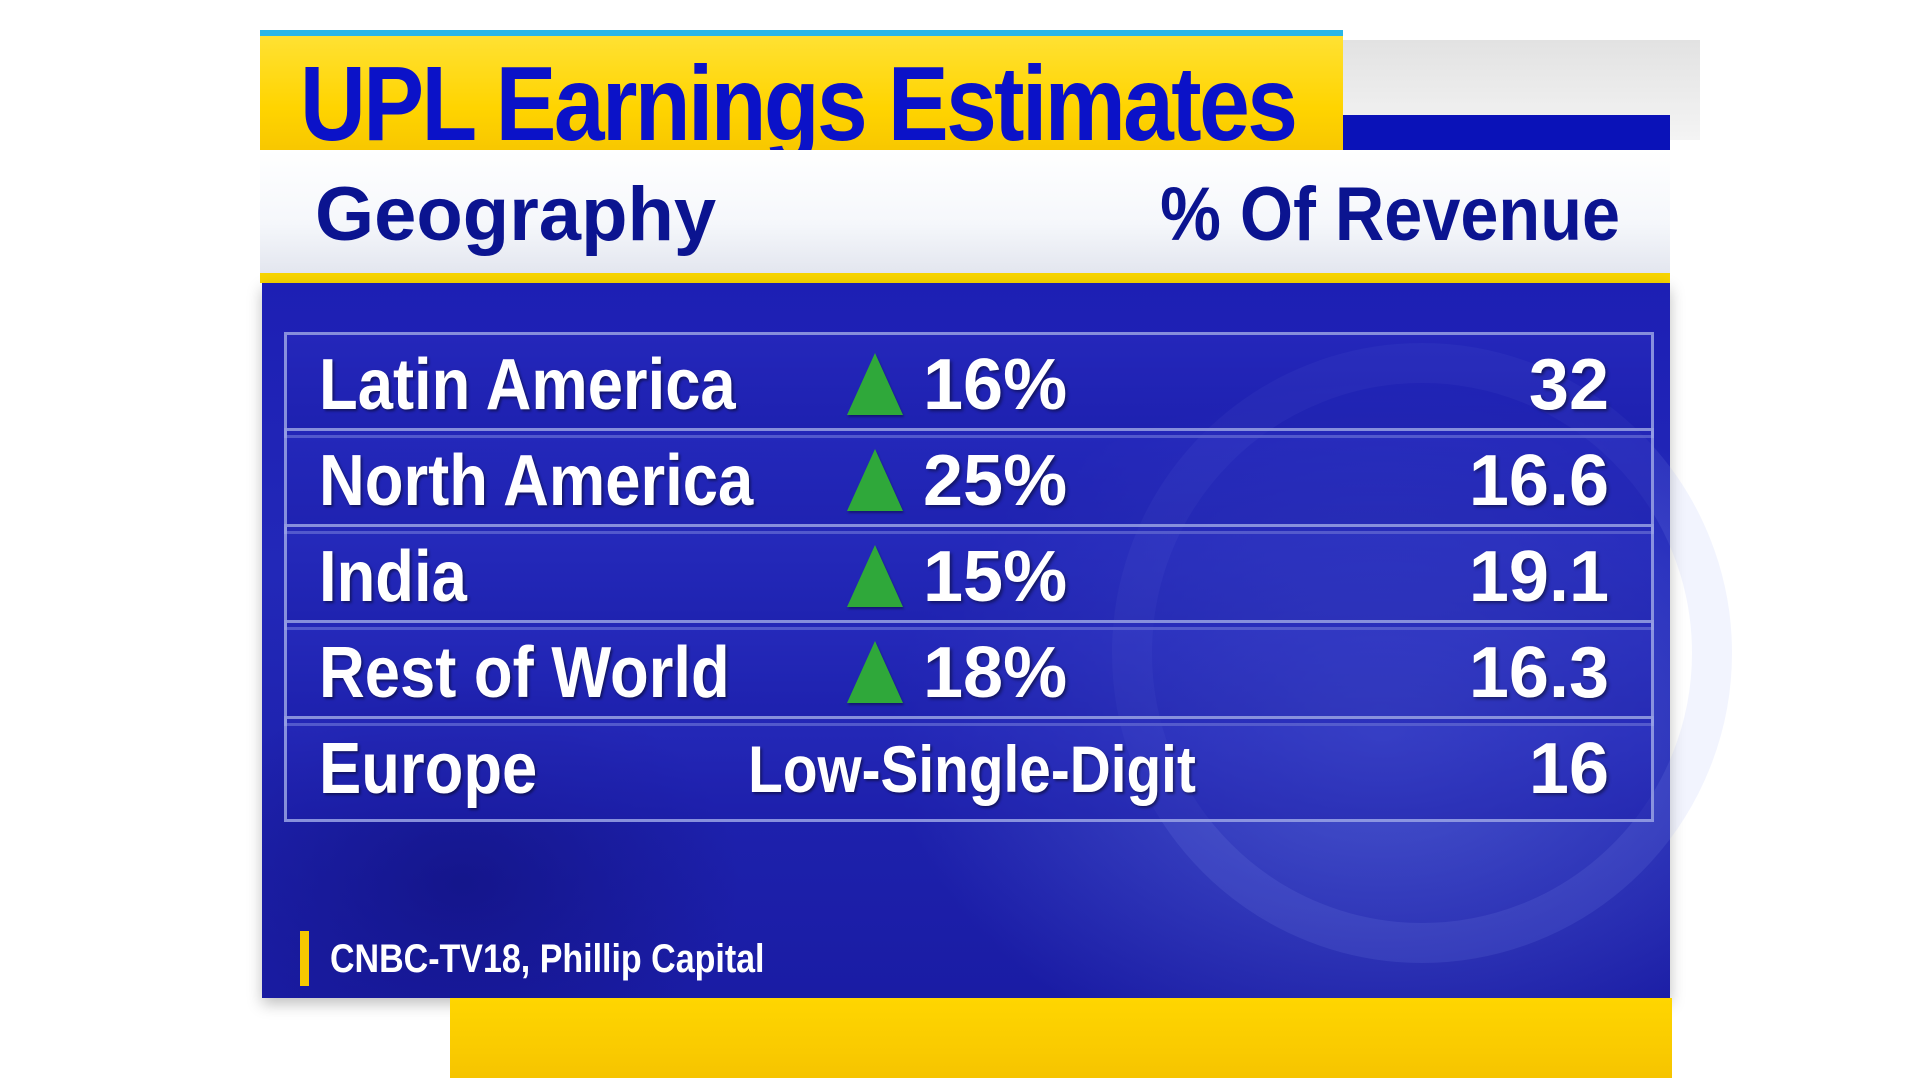 The height and width of the screenshot is (1080, 1920). I want to click on growth-value: 18%, so click(995, 673).